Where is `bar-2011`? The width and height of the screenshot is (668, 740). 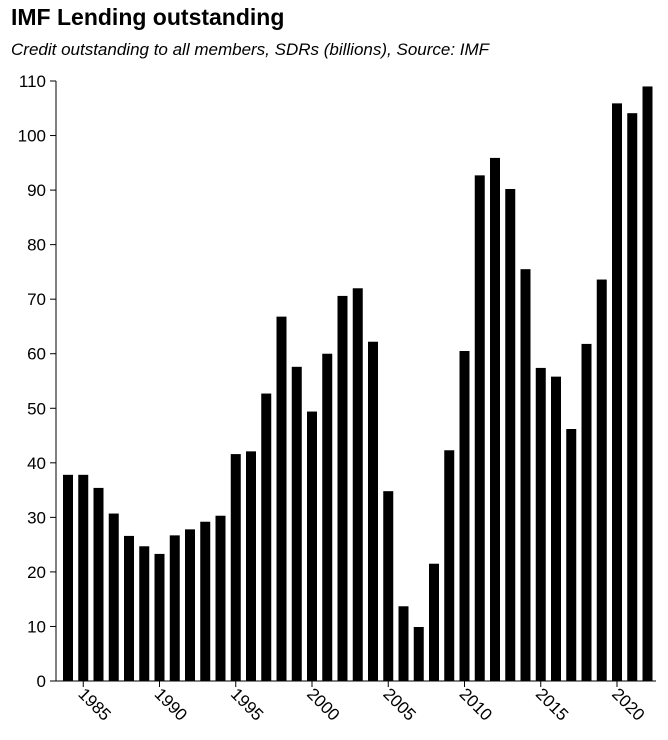 bar-2011 is located at coordinates (479, 428).